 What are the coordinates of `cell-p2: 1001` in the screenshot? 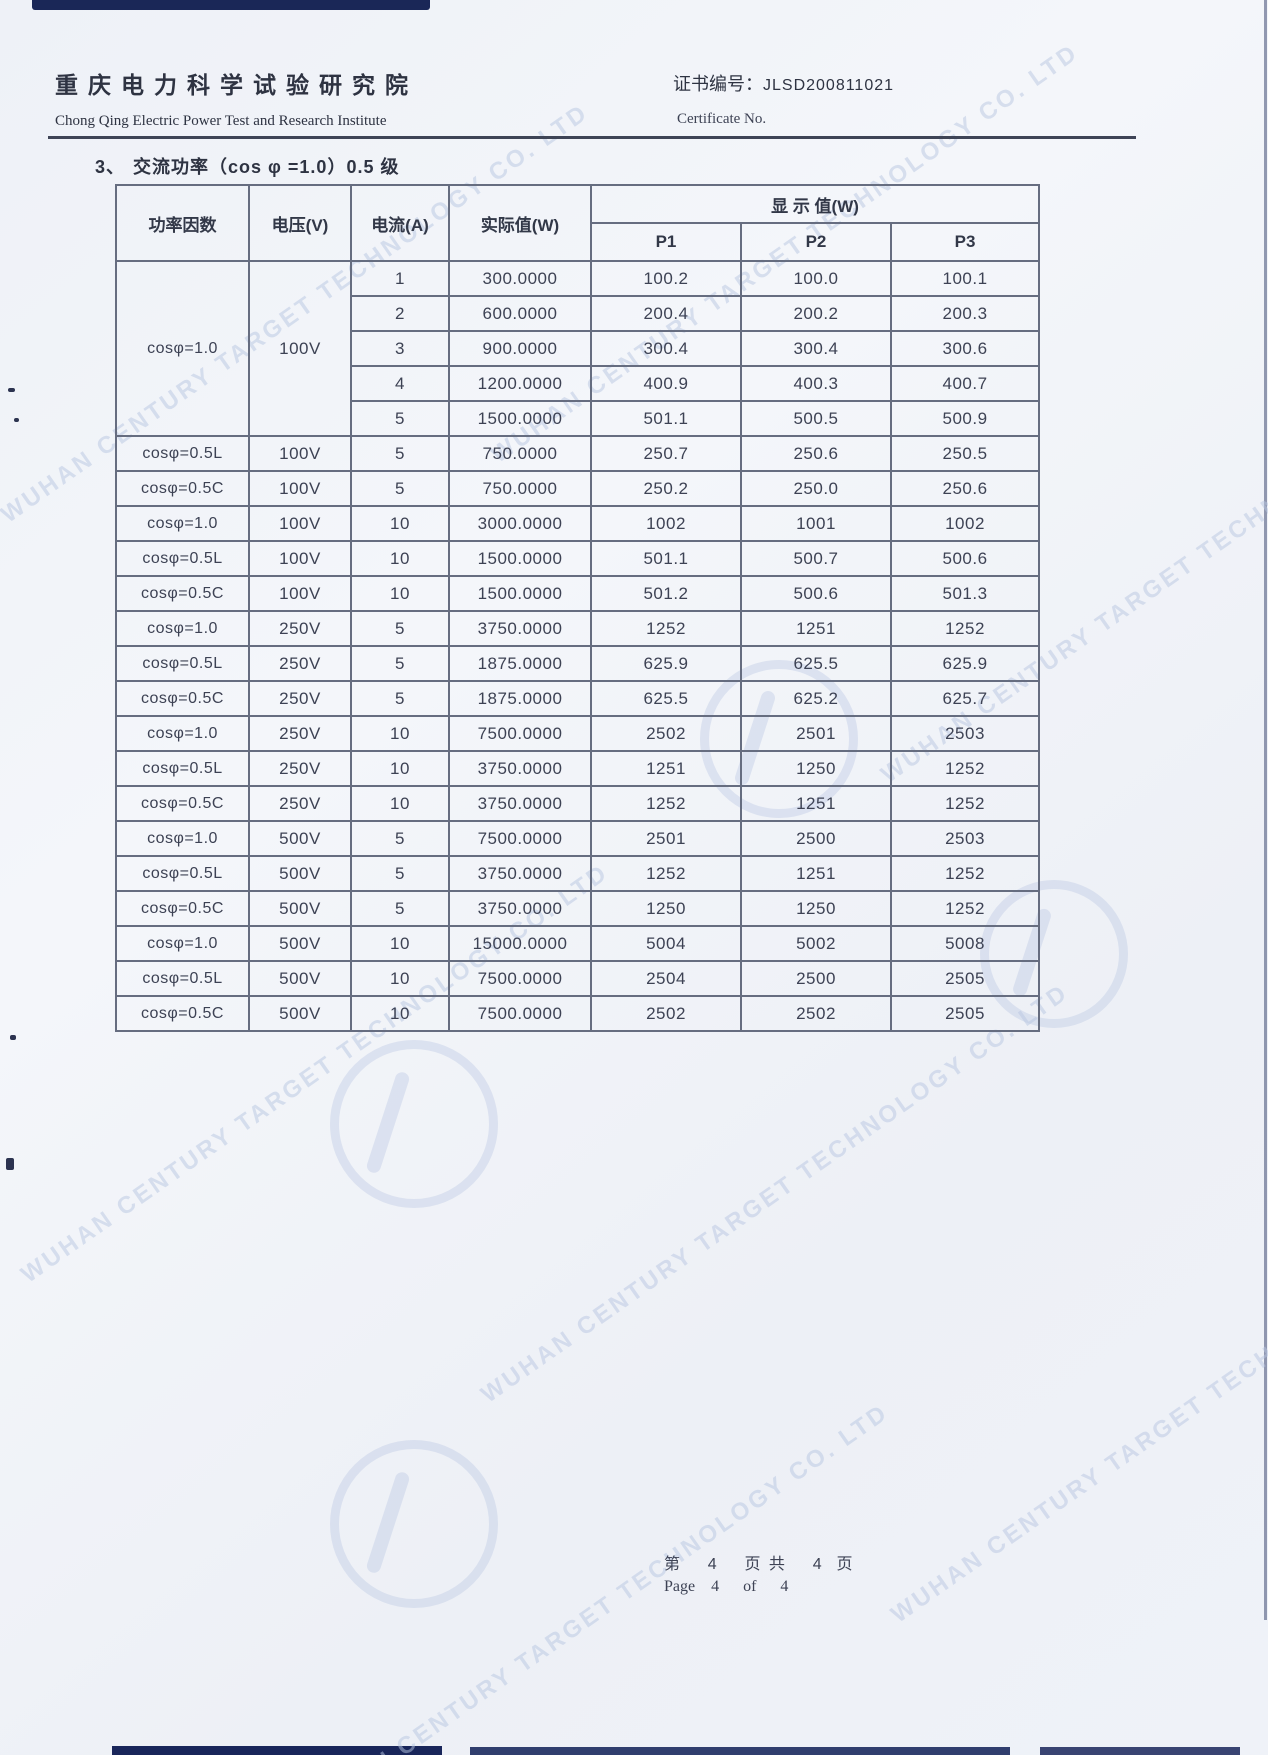 It's located at (816, 523).